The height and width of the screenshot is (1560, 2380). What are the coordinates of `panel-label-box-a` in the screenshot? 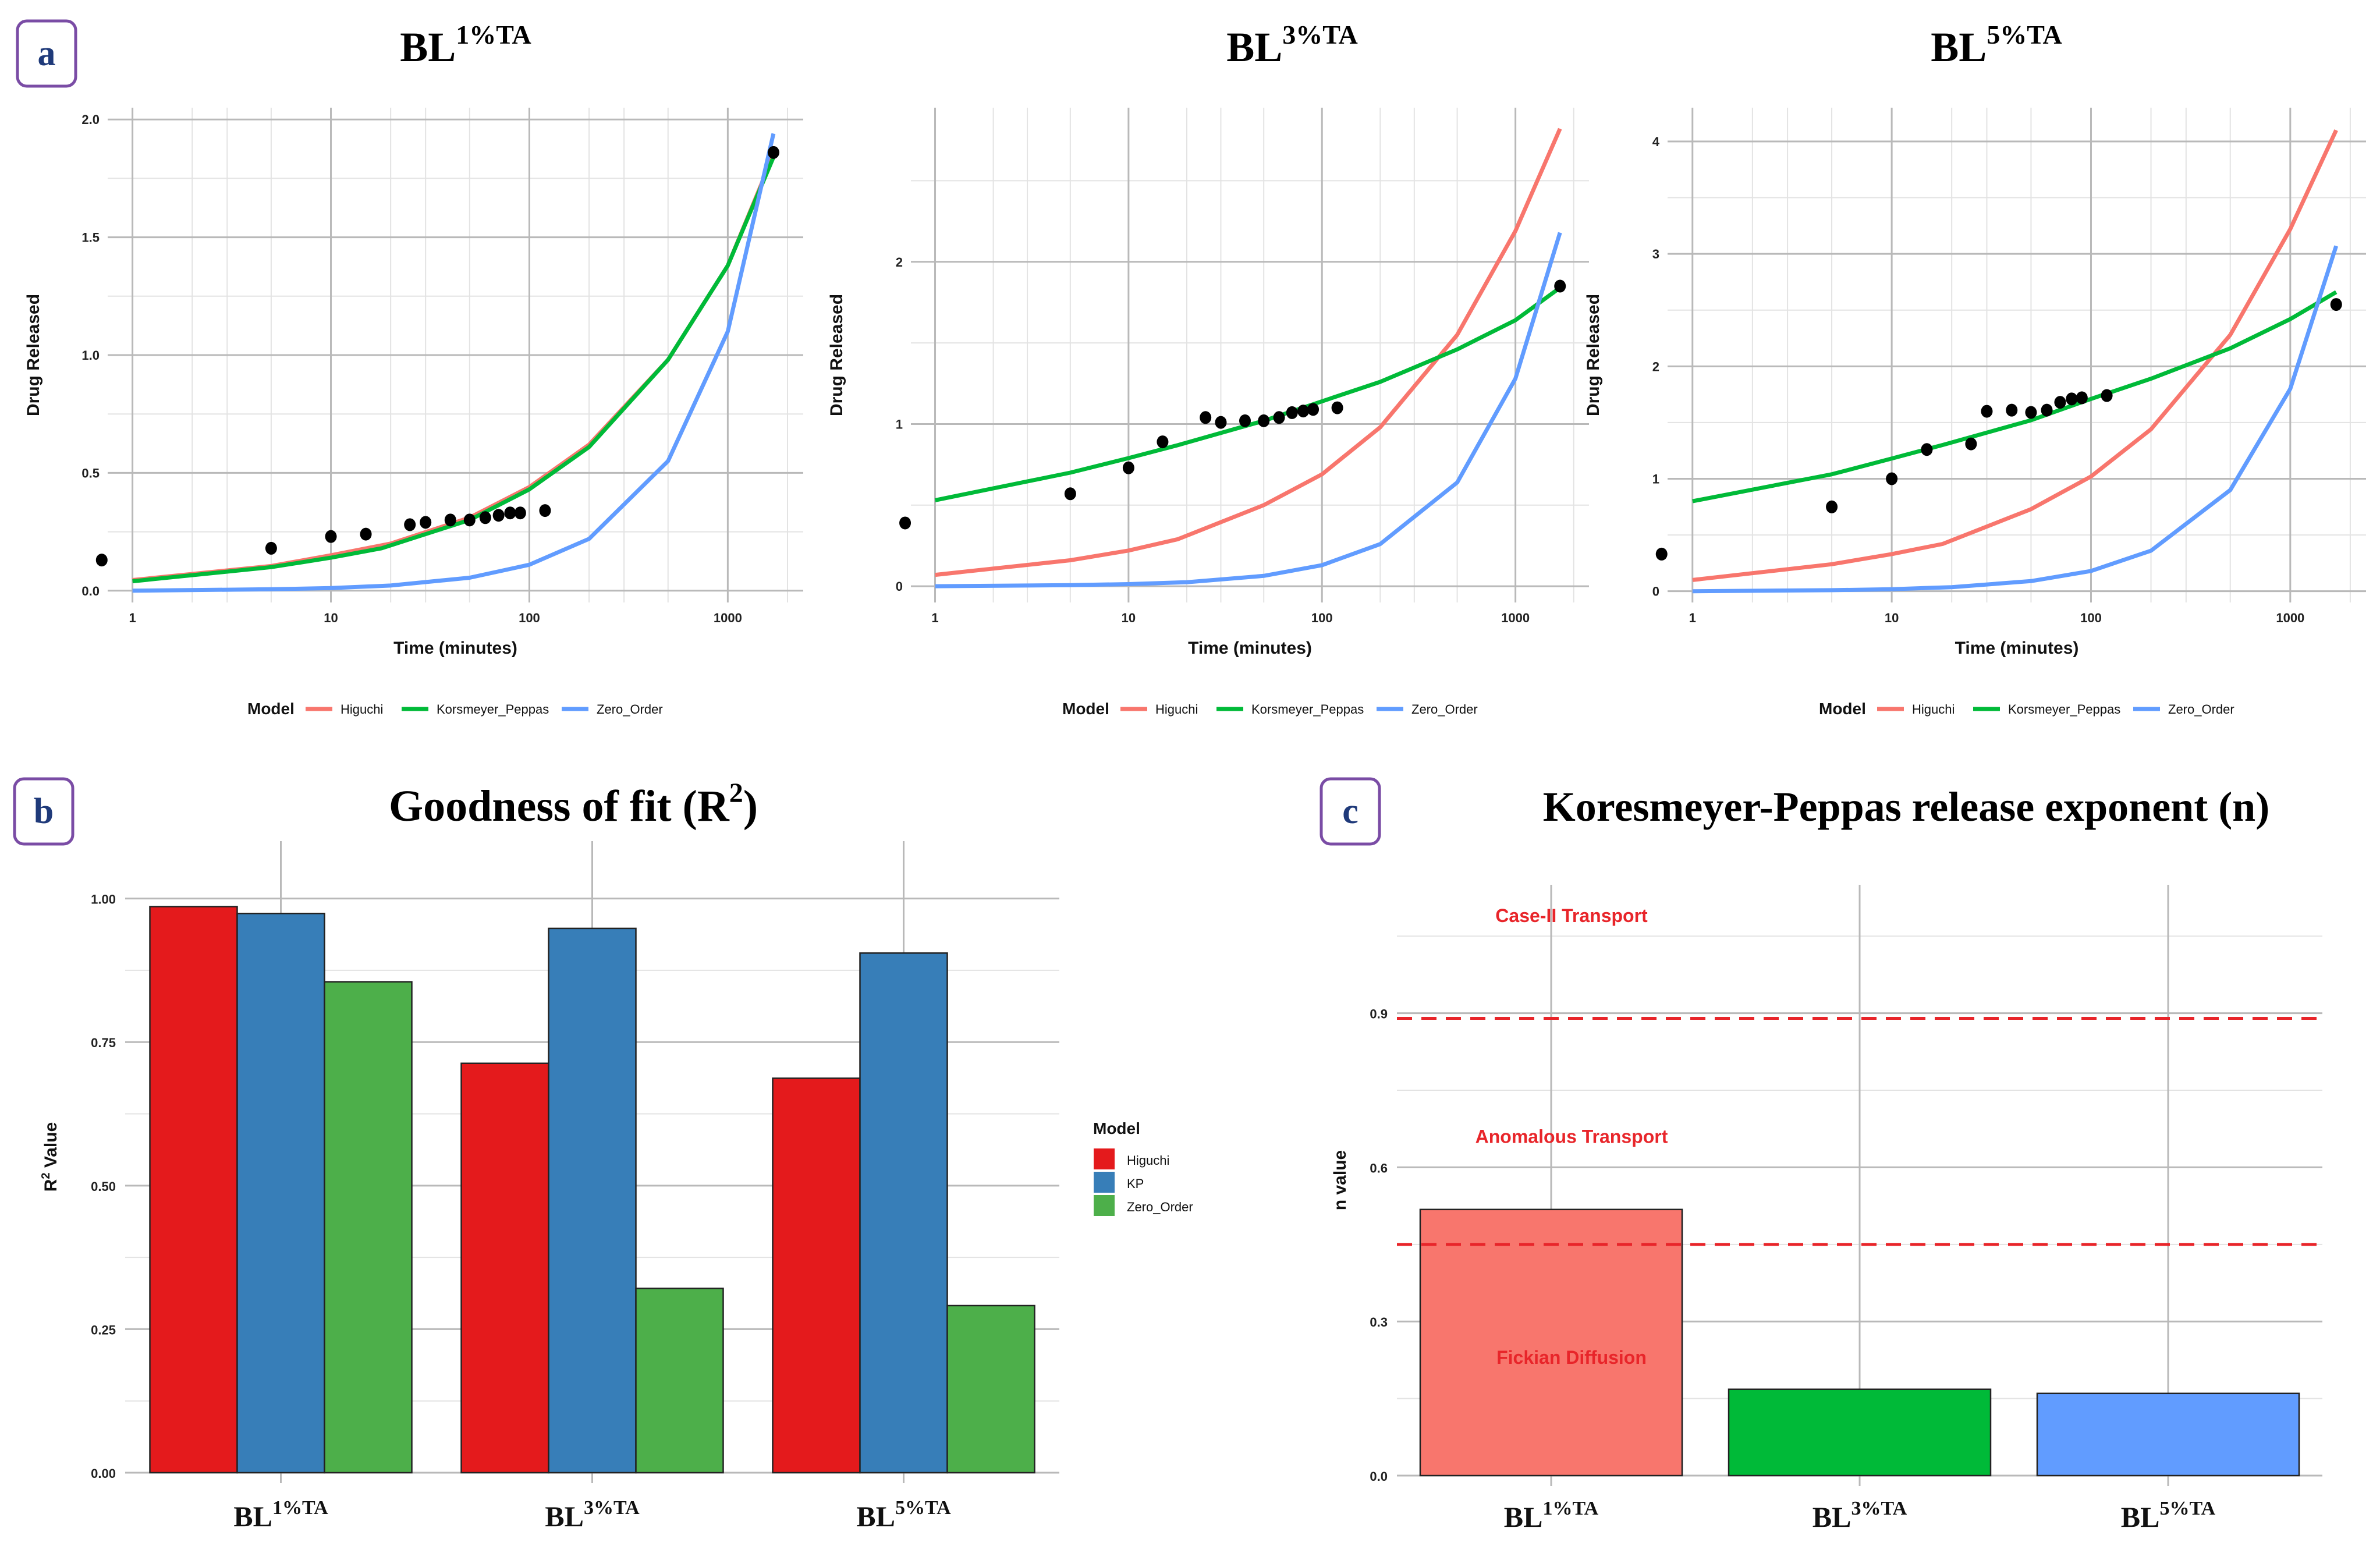 It's located at (46, 53).